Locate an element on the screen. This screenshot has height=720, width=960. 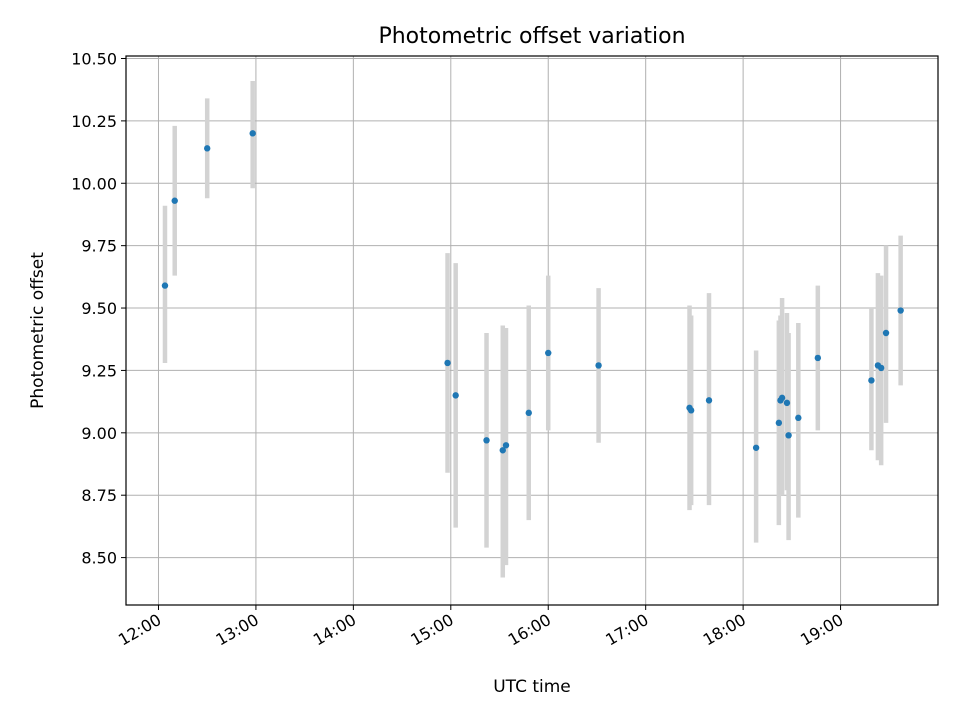
y-tick-label: 8.50 is located at coordinates (99, 558).